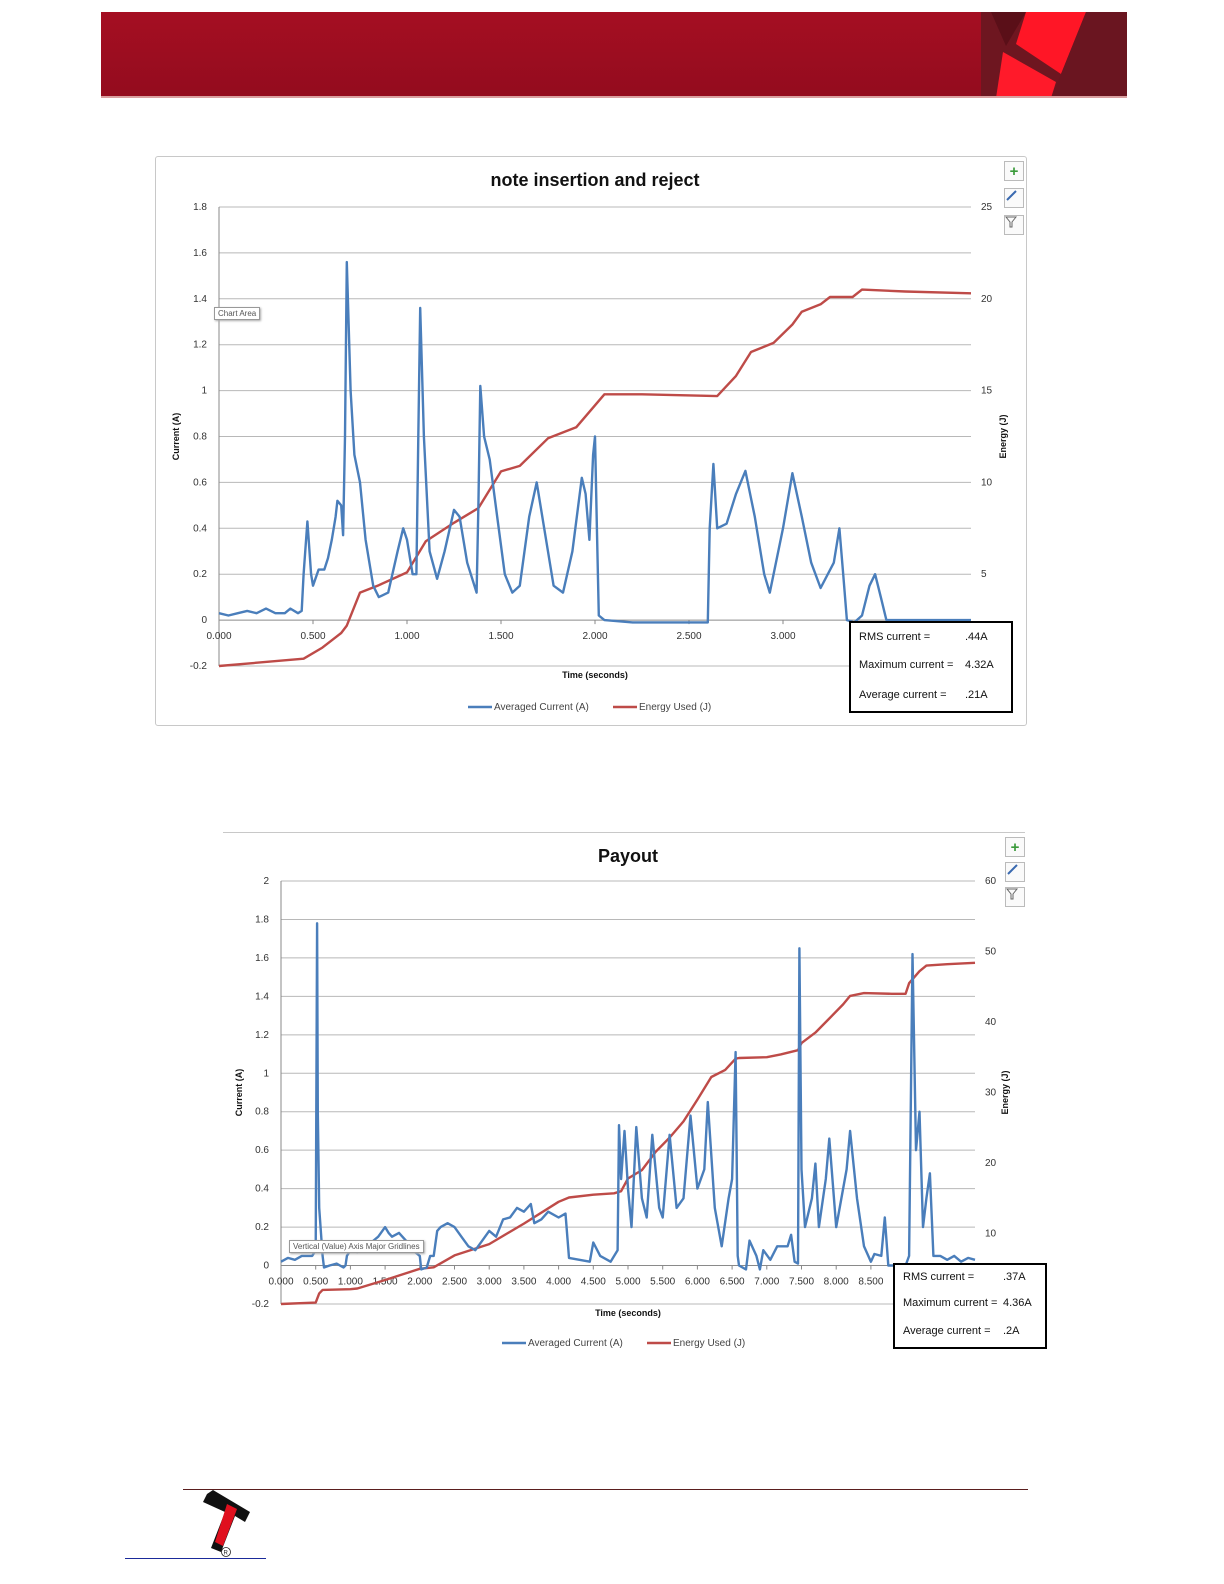 This screenshot has width=1224, height=1584. Describe the element at coordinates (801, 1282) in the screenshot. I see `x-tick-label: 7.500` at that location.